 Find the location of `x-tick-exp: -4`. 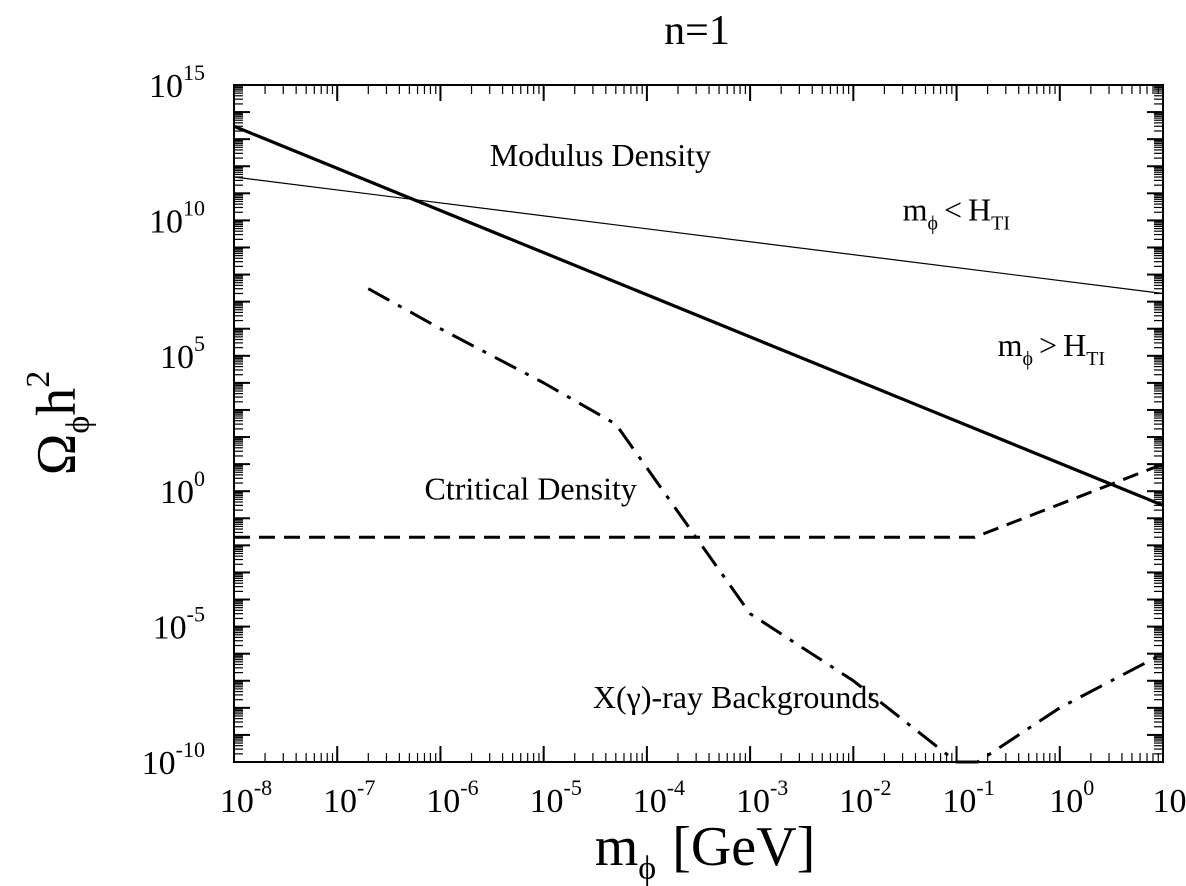

x-tick-exp: -4 is located at coordinates (676, 787).